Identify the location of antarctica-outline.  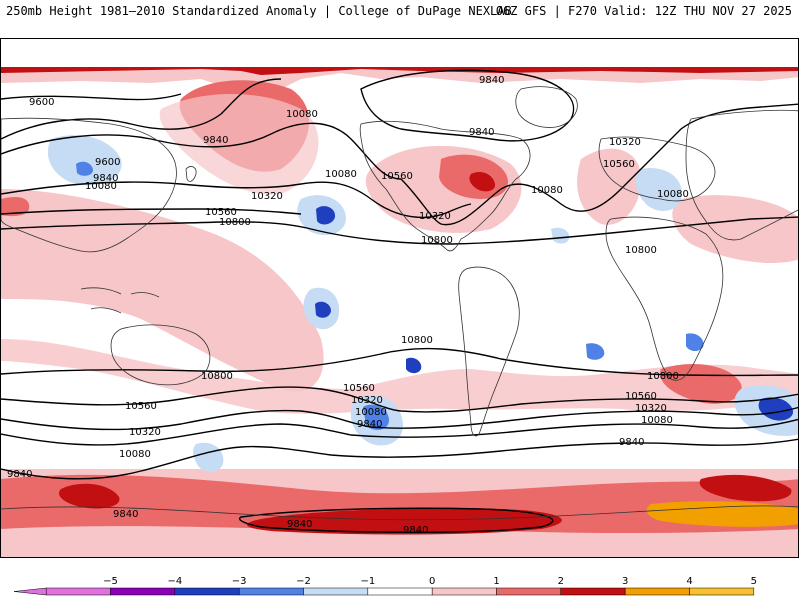
(399, 513).